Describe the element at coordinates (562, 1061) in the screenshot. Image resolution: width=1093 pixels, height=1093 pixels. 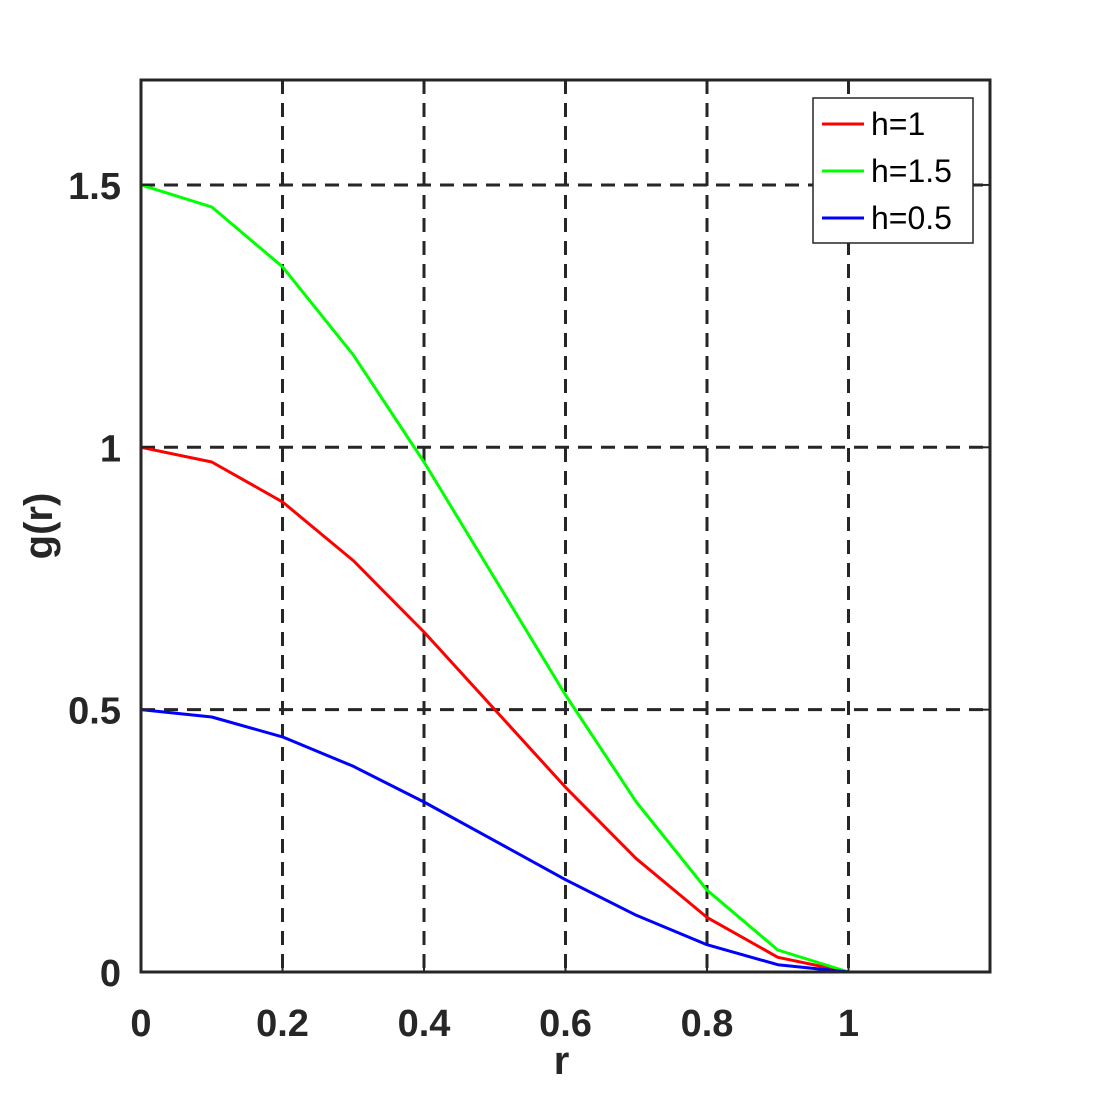
I see `x-axis-label: r` at that location.